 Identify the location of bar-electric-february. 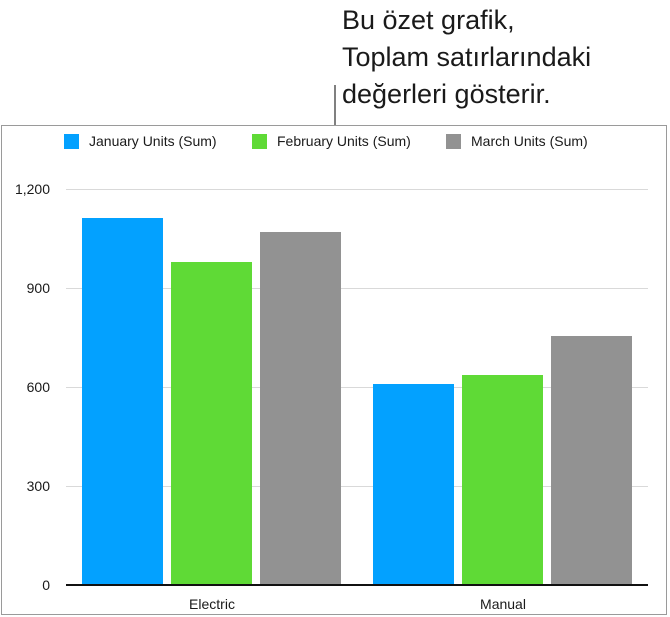
(211, 423).